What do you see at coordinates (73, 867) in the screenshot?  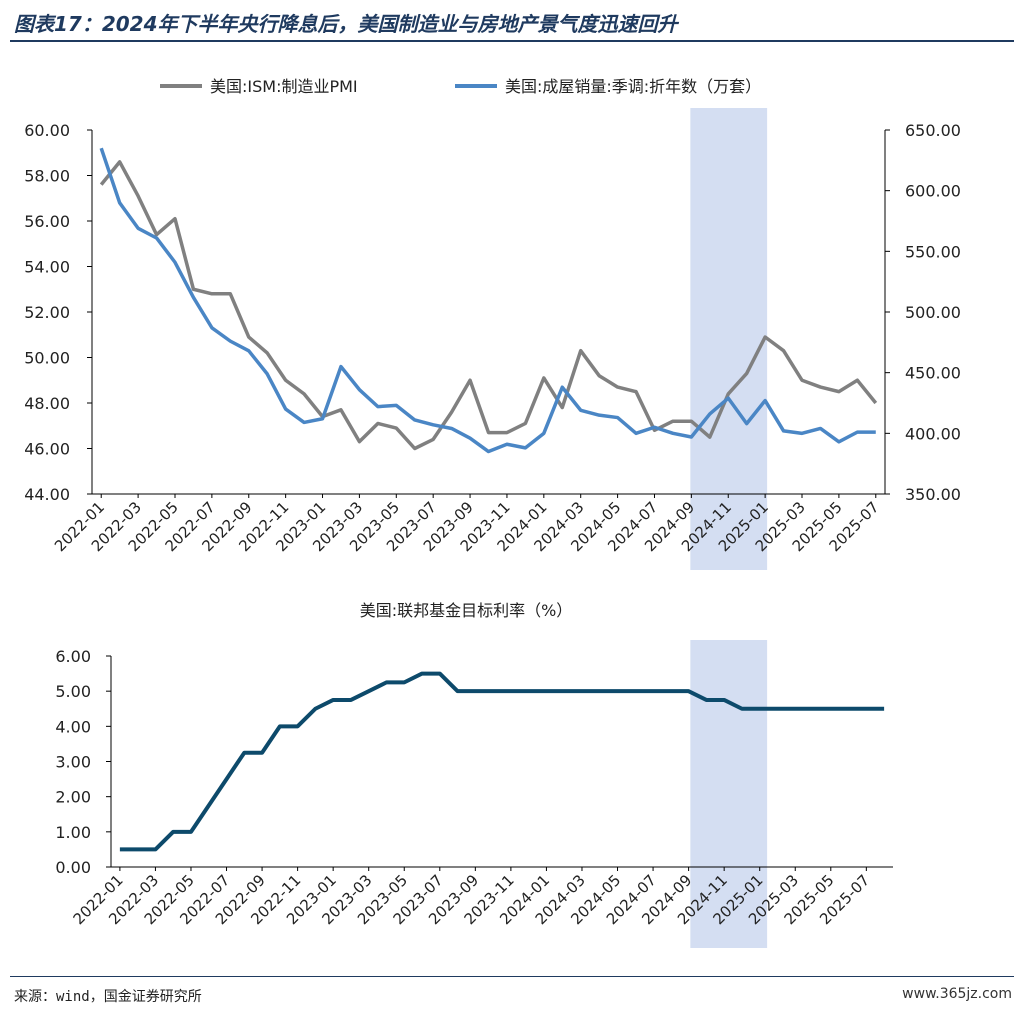 I see `bottom-y-tick-label: 0.00` at bounding box center [73, 867].